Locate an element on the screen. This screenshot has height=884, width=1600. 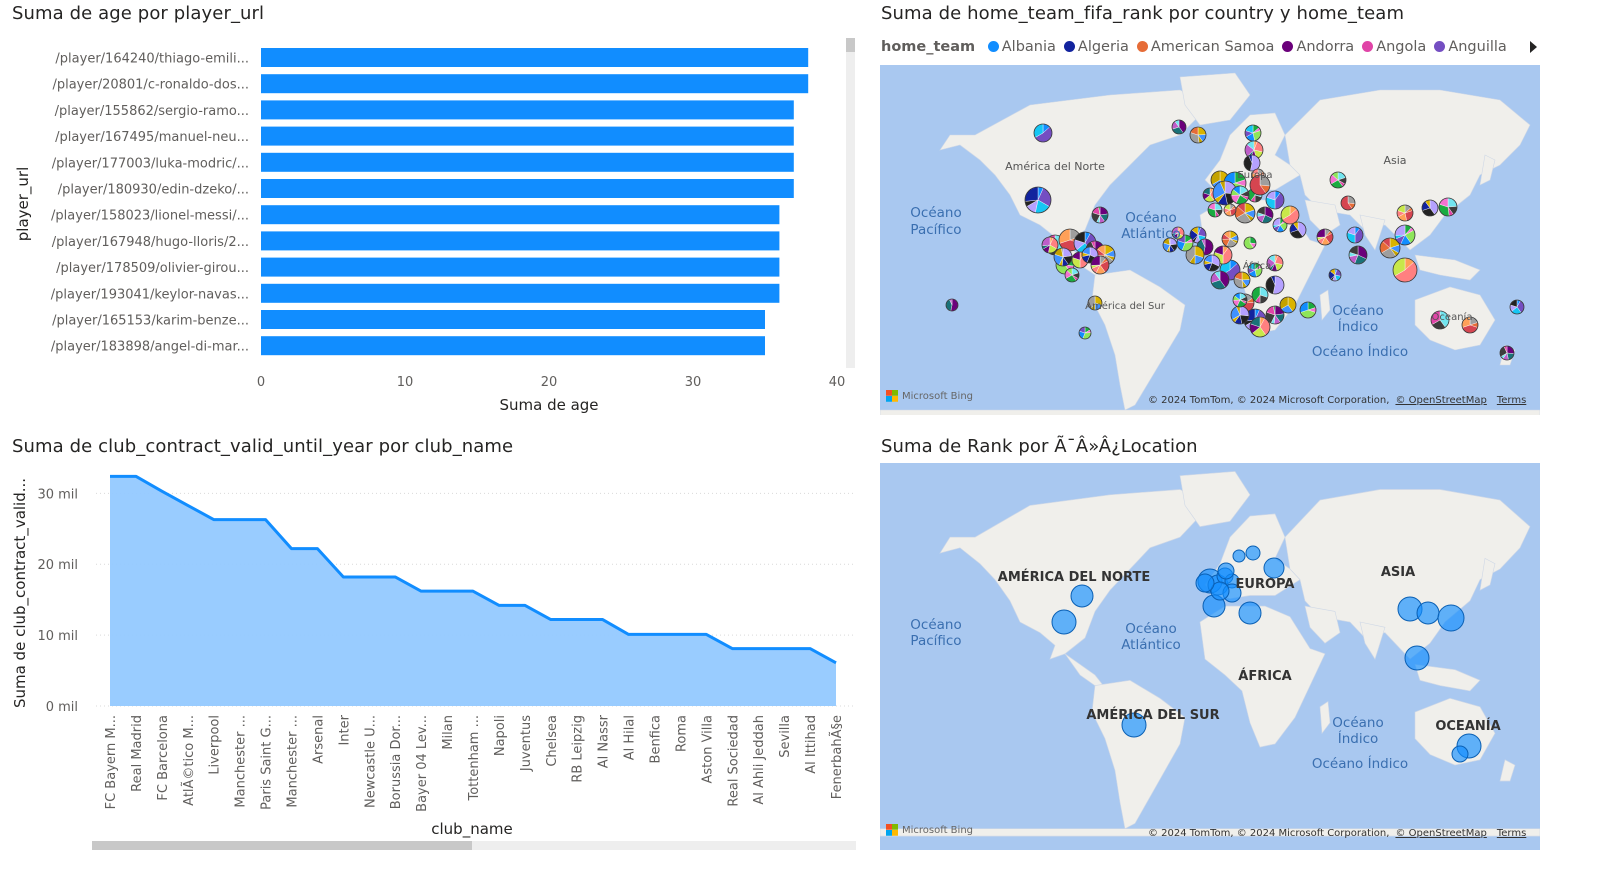
area-chart-scrollbar is located at coordinates (474, 845).